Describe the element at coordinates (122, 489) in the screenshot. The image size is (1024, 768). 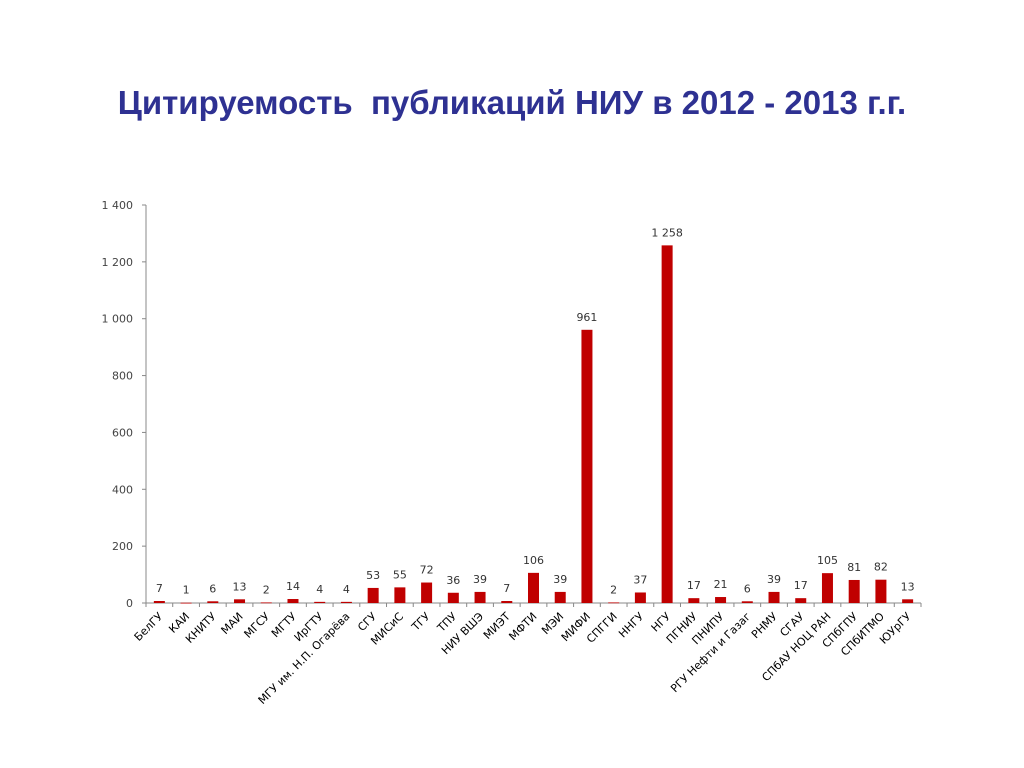
I see `y-tick-label: 400` at that location.